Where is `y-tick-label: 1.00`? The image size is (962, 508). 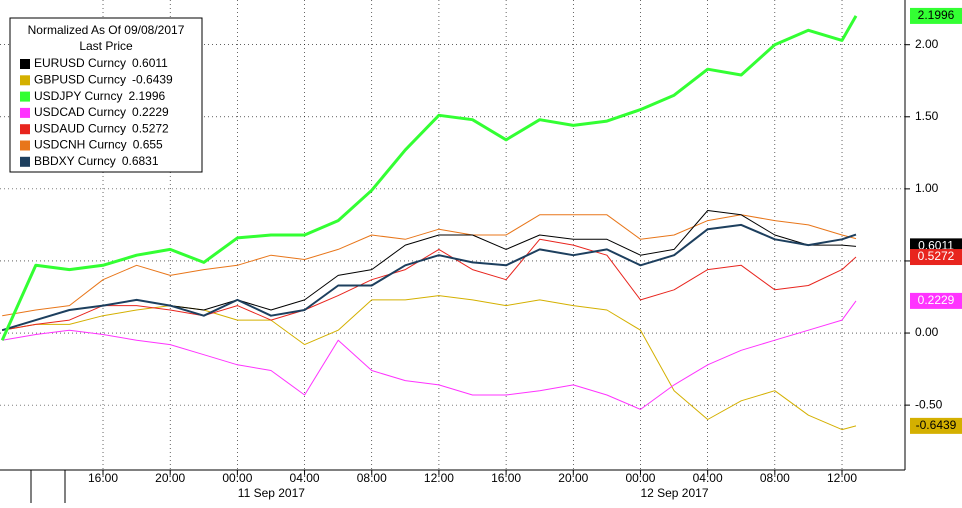
y-tick-label: 1.00 is located at coordinates (927, 188).